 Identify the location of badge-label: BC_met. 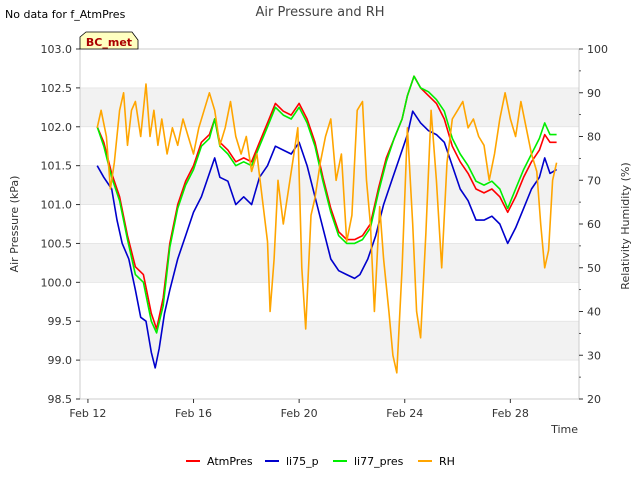
(109, 42).